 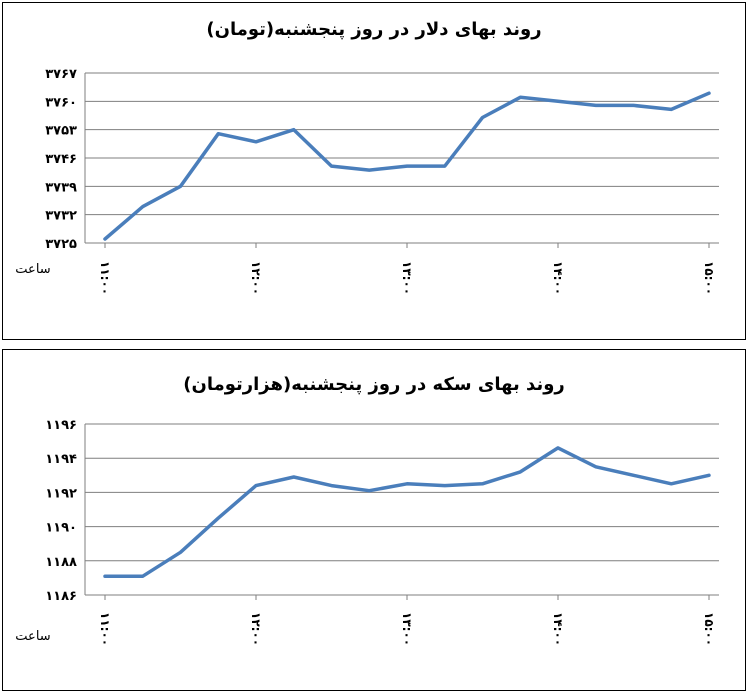 What do you see at coordinates (61, 596) in the screenshot?
I see `y-tick-label: ۱۱۸۶` at bounding box center [61, 596].